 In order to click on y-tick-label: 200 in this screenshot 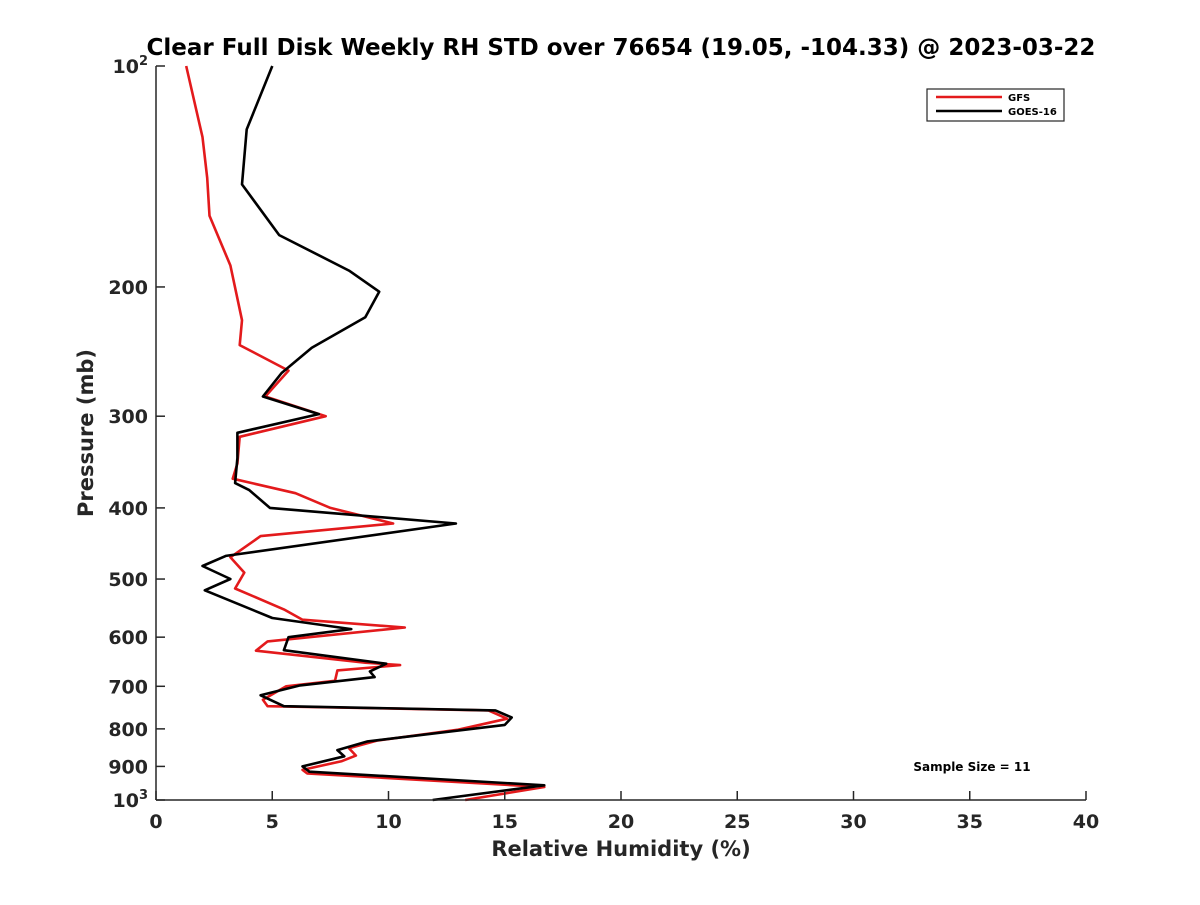, I will do `click(128, 288)`.